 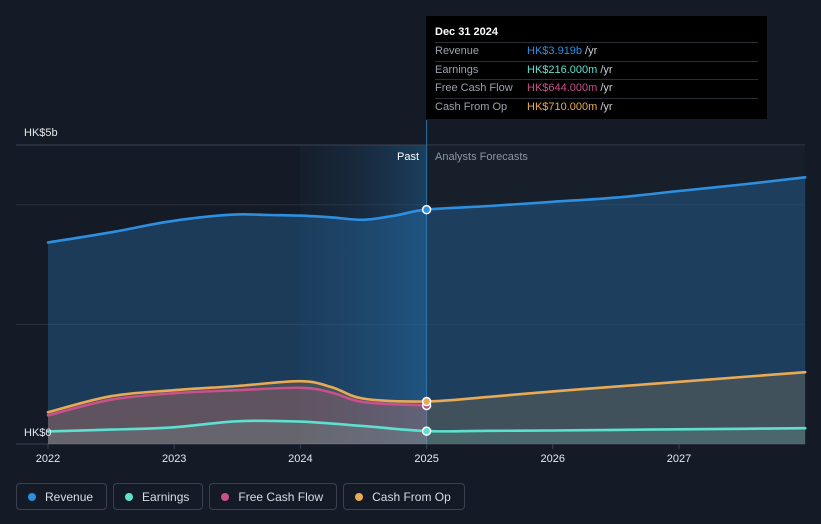 What do you see at coordinates (38, 433) in the screenshot?
I see `y-axis-label-zero: HK$0` at bounding box center [38, 433].